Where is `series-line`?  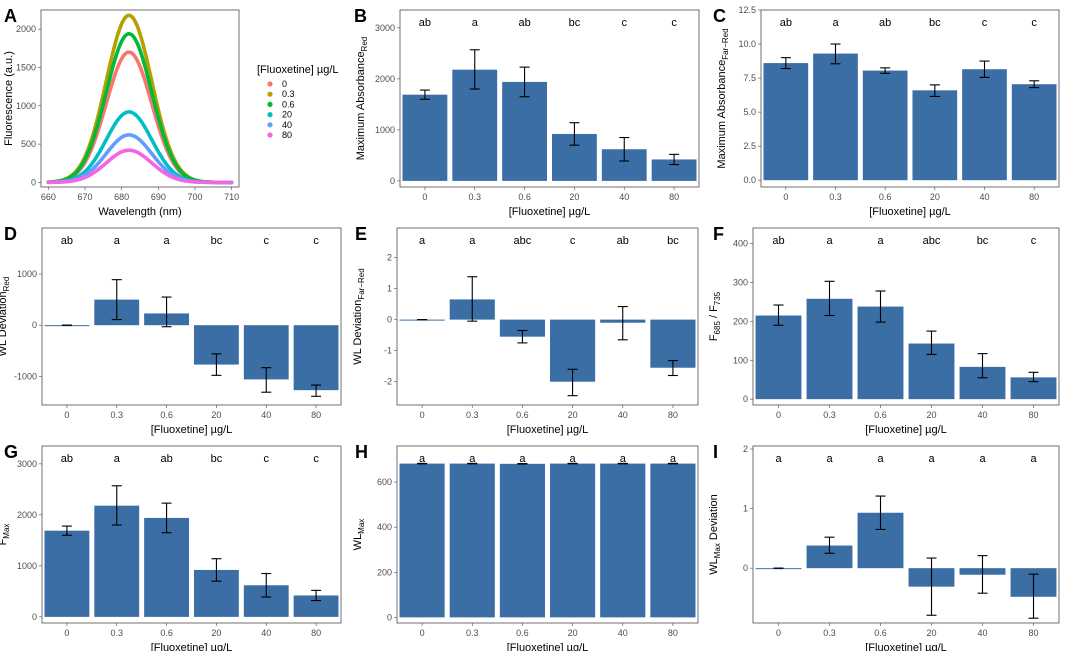 series-line is located at coordinates (140, 108).